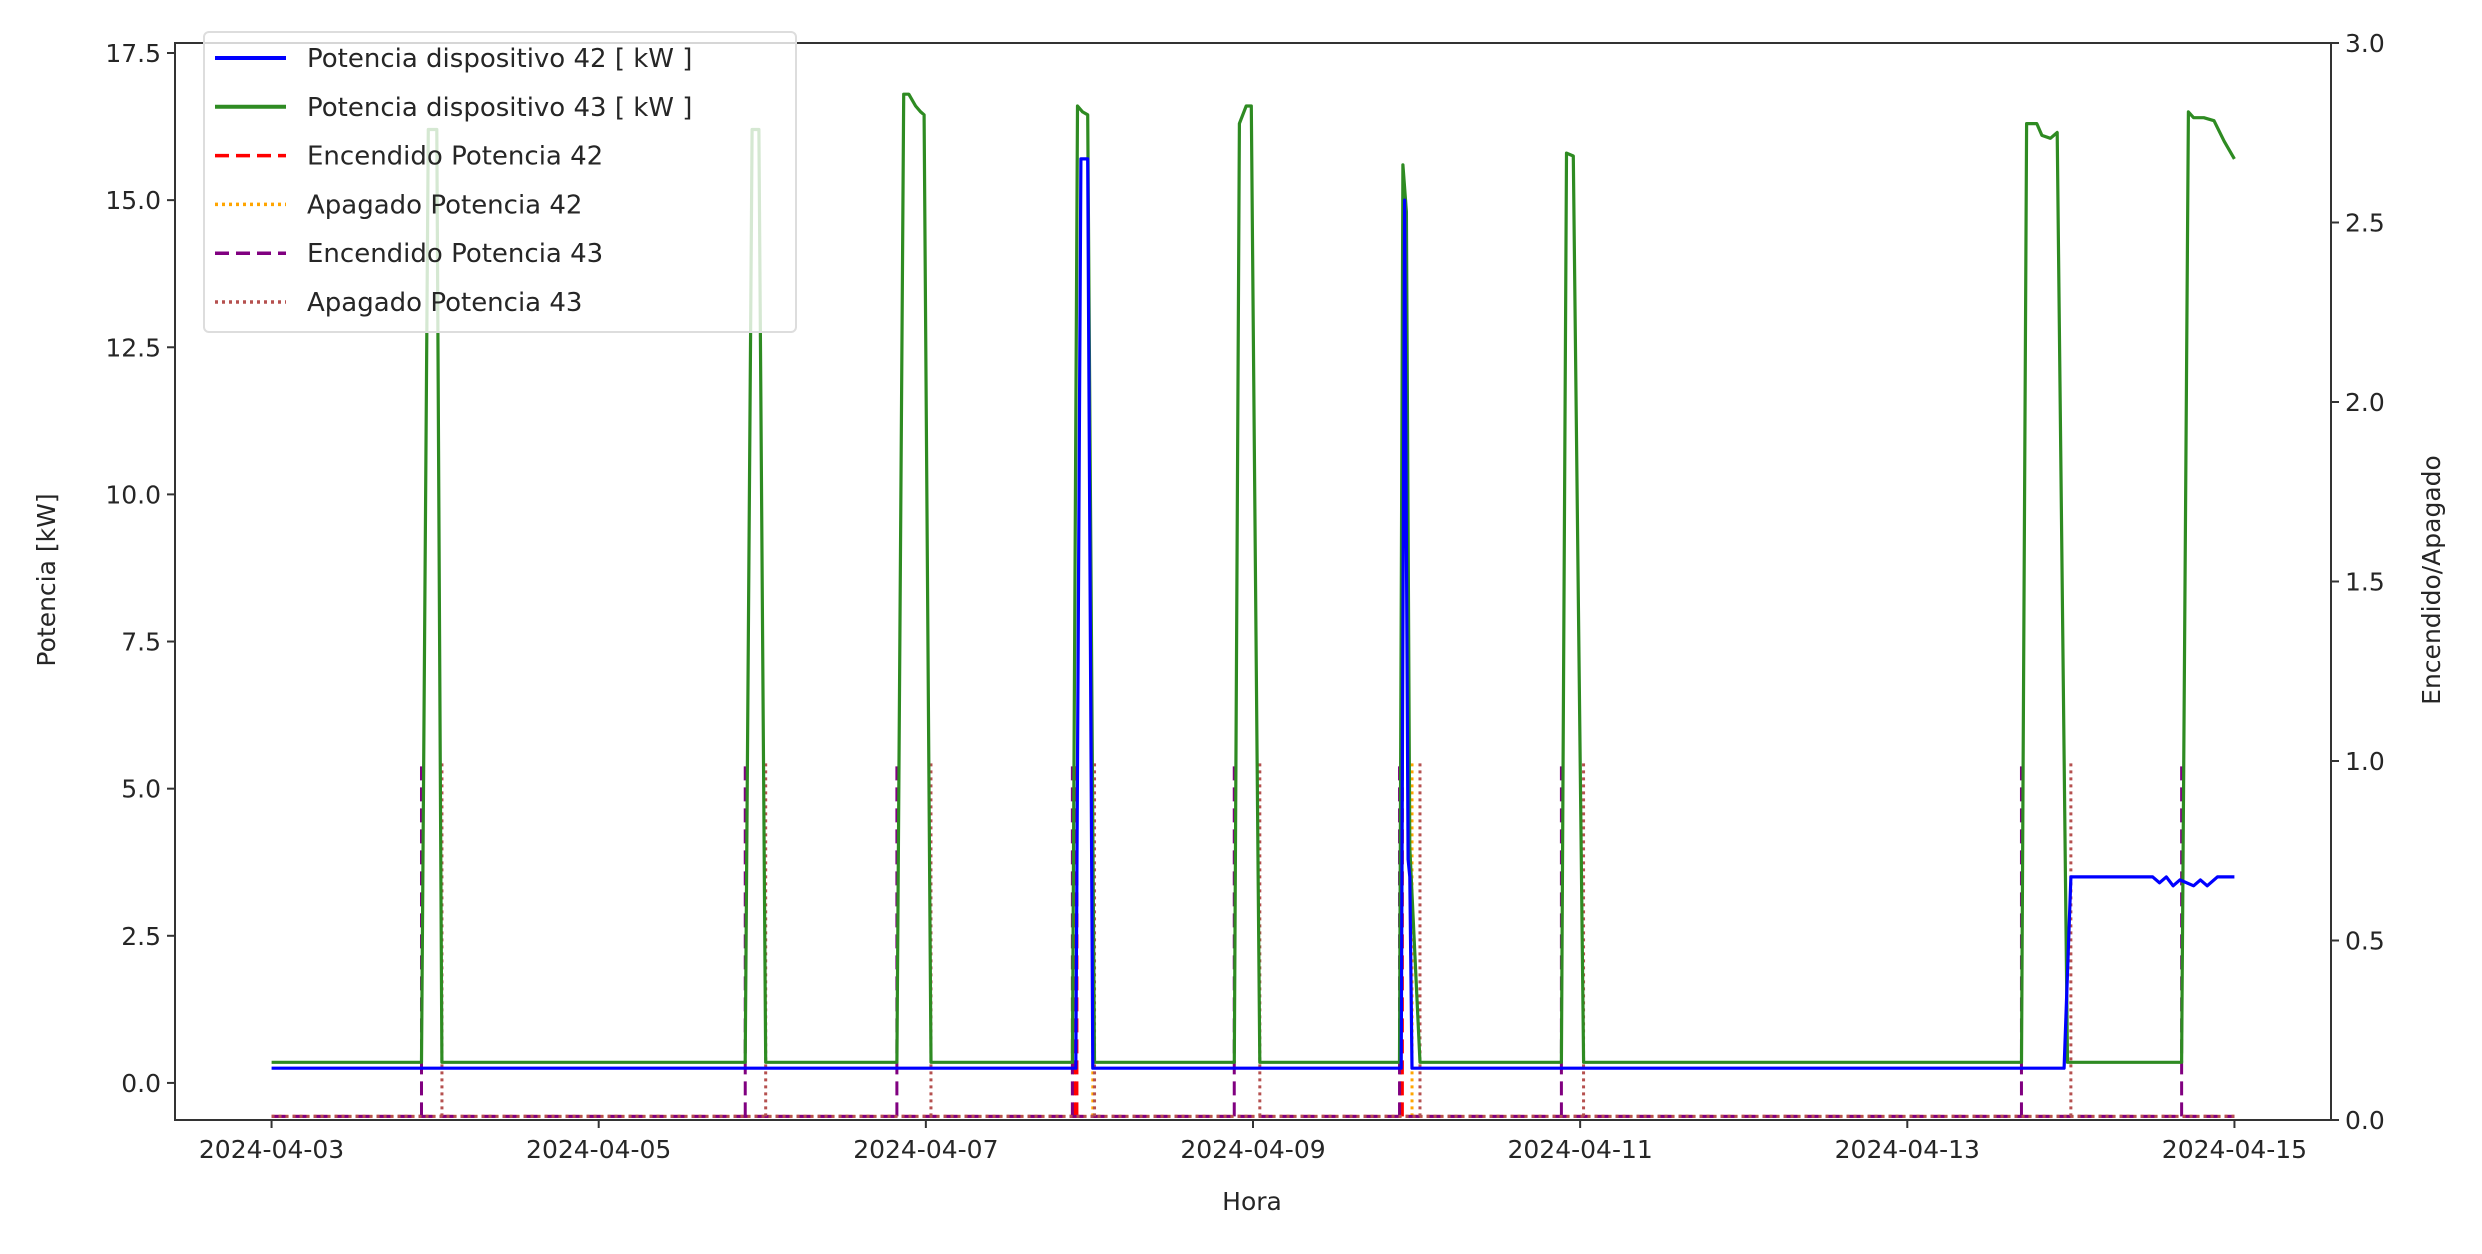  What do you see at coordinates (140, 568) in the screenshot?
I see `y-axis-ticks: 0.0 2.5 5.0 7.5 10.0 12.5 15.0 17.5` at bounding box center [140, 568].